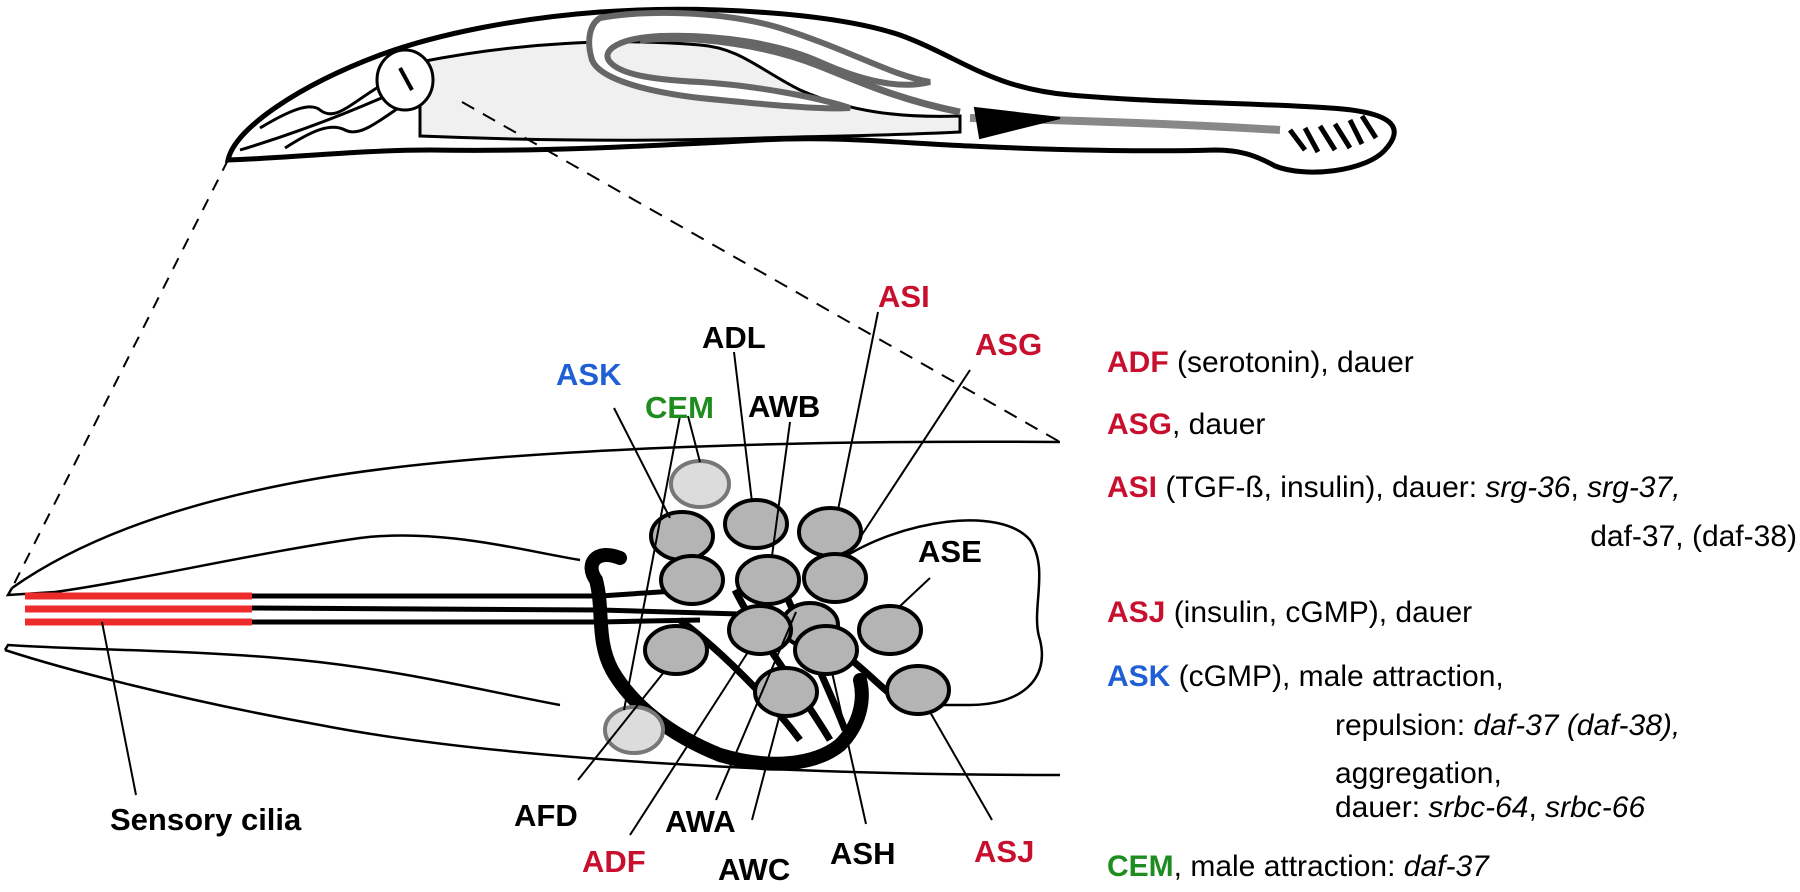 This screenshot has height=892, width=1800. I want to click on zoom-line-right, so click(761, 272).